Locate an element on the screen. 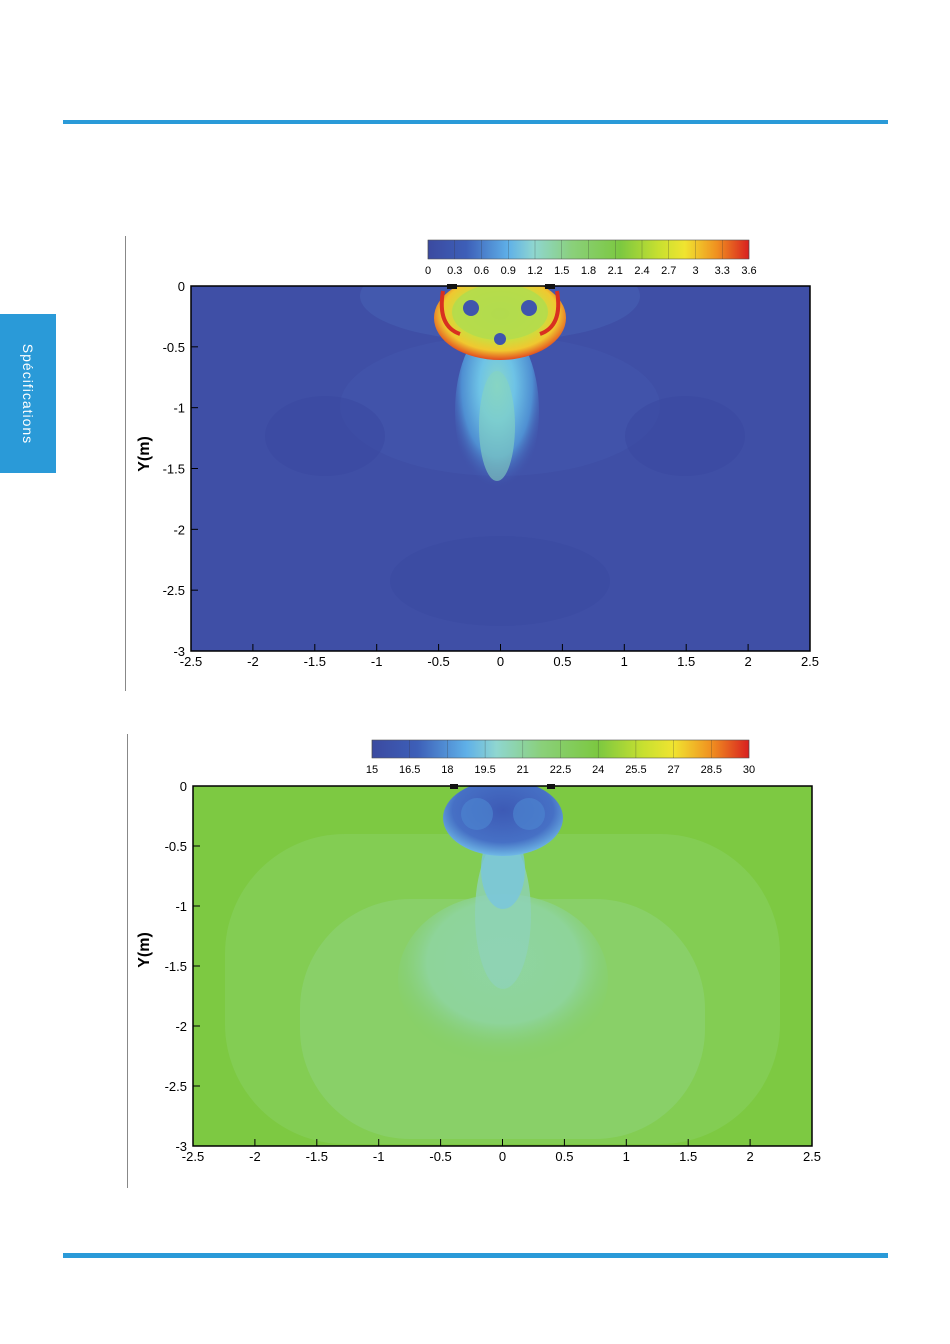 This screenshot has height=1344, width=950. colorbar-label: 25.5 is located at coordinates (635, 770).